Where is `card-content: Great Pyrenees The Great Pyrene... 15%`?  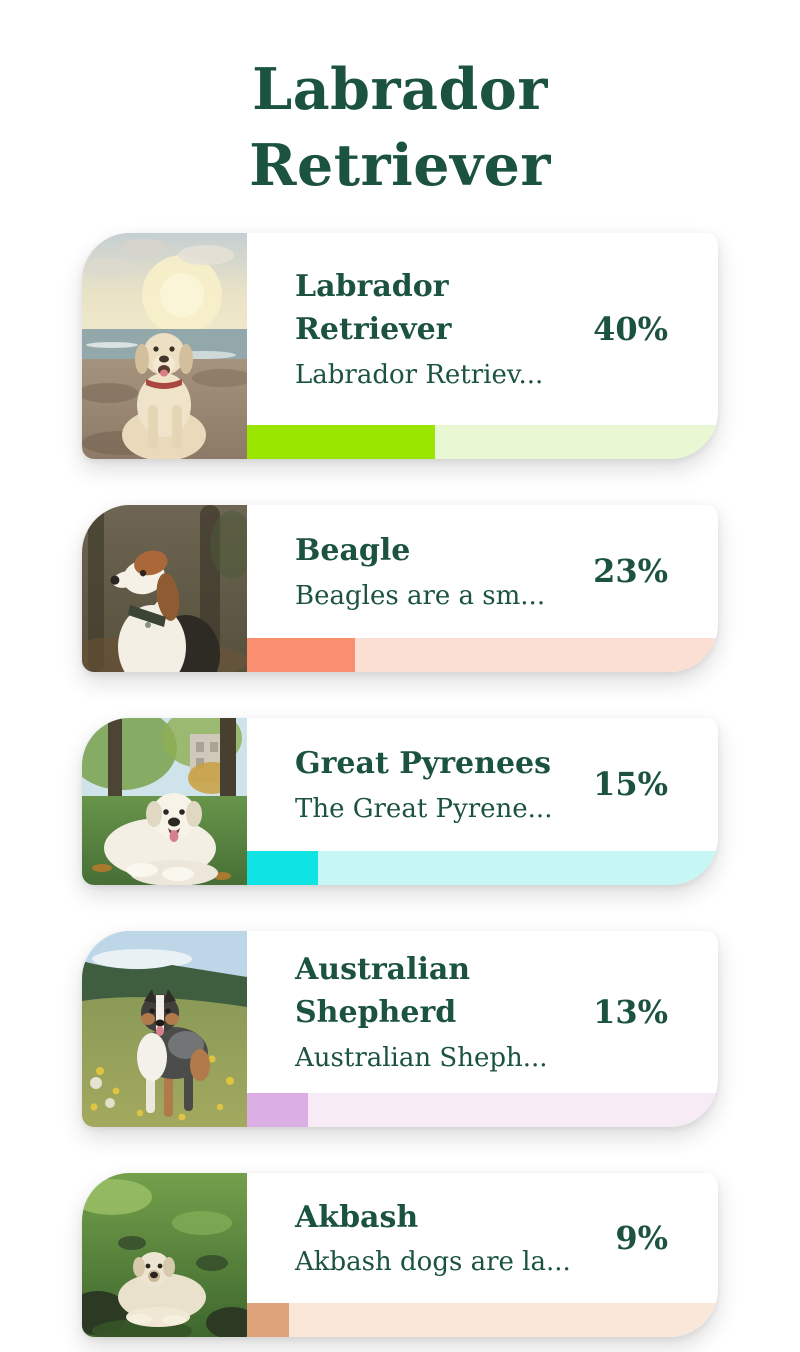
card-content: Great Pyrenees The Great Pyrene... 15% is located at coordinates (482, 801).